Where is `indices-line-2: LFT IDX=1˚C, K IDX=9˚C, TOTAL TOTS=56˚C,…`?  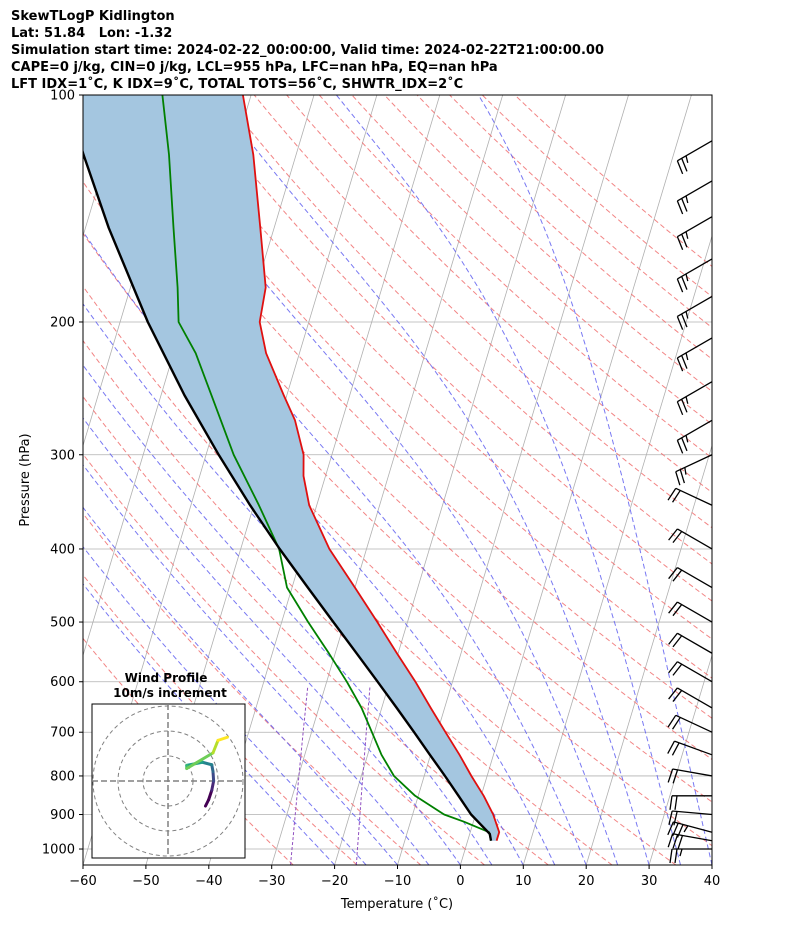
indices-line-2: LFT IDX=1˚C, K IDX=9˚C, TOTAL TOTS=56˚C,… is located at coordinates (237, 84).